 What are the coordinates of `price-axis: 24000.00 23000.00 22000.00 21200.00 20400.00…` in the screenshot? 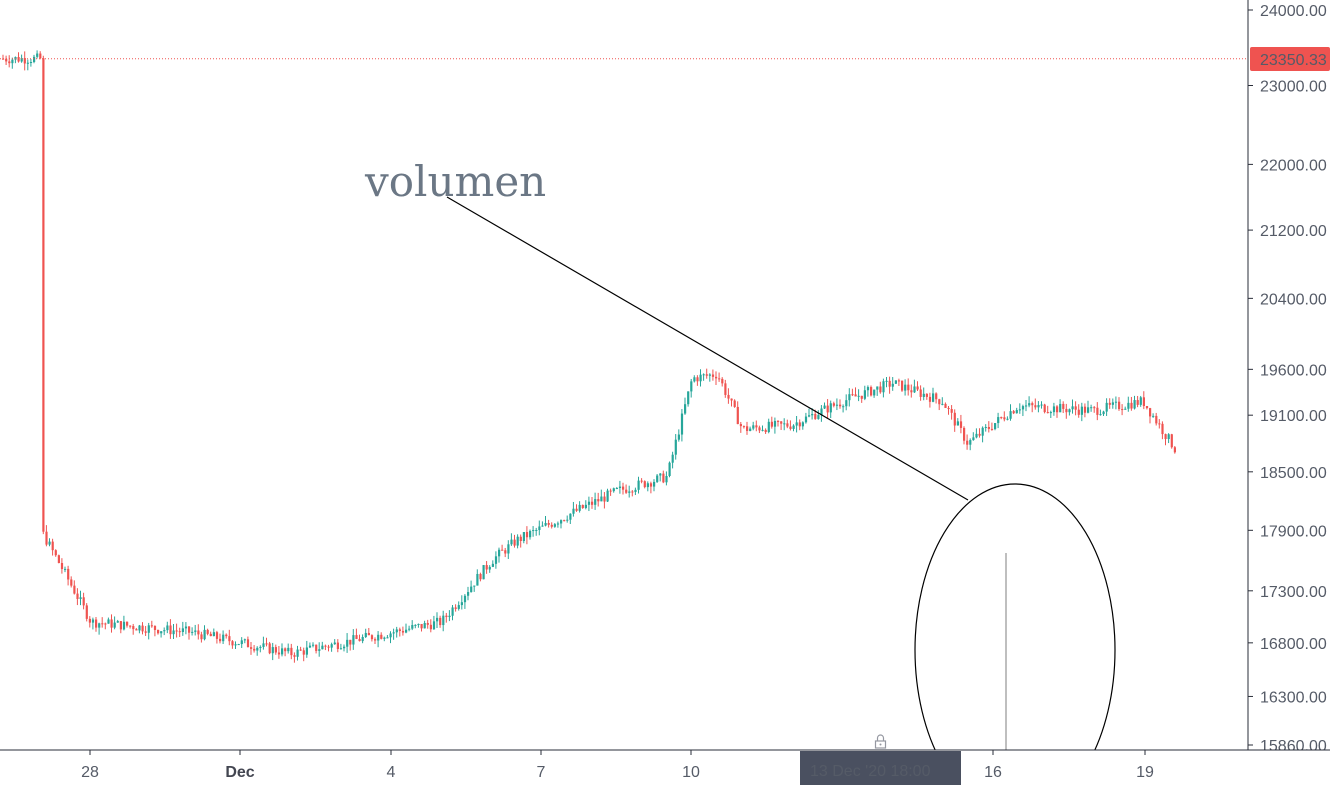 It's located at (1288, 396).